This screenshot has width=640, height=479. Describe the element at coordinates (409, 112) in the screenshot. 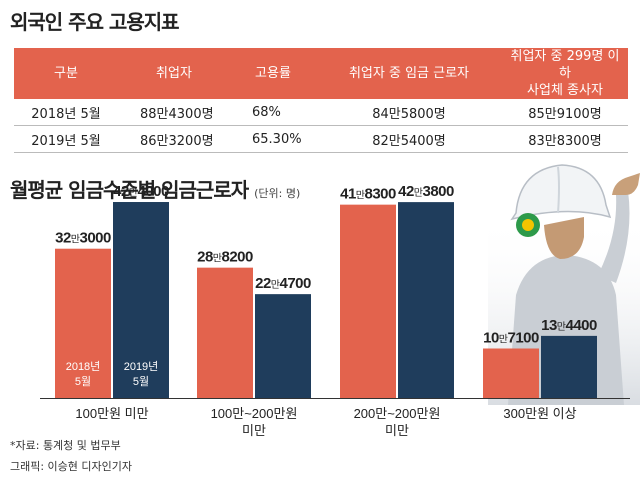

I see `table-cell: 84만5800명` at that location.